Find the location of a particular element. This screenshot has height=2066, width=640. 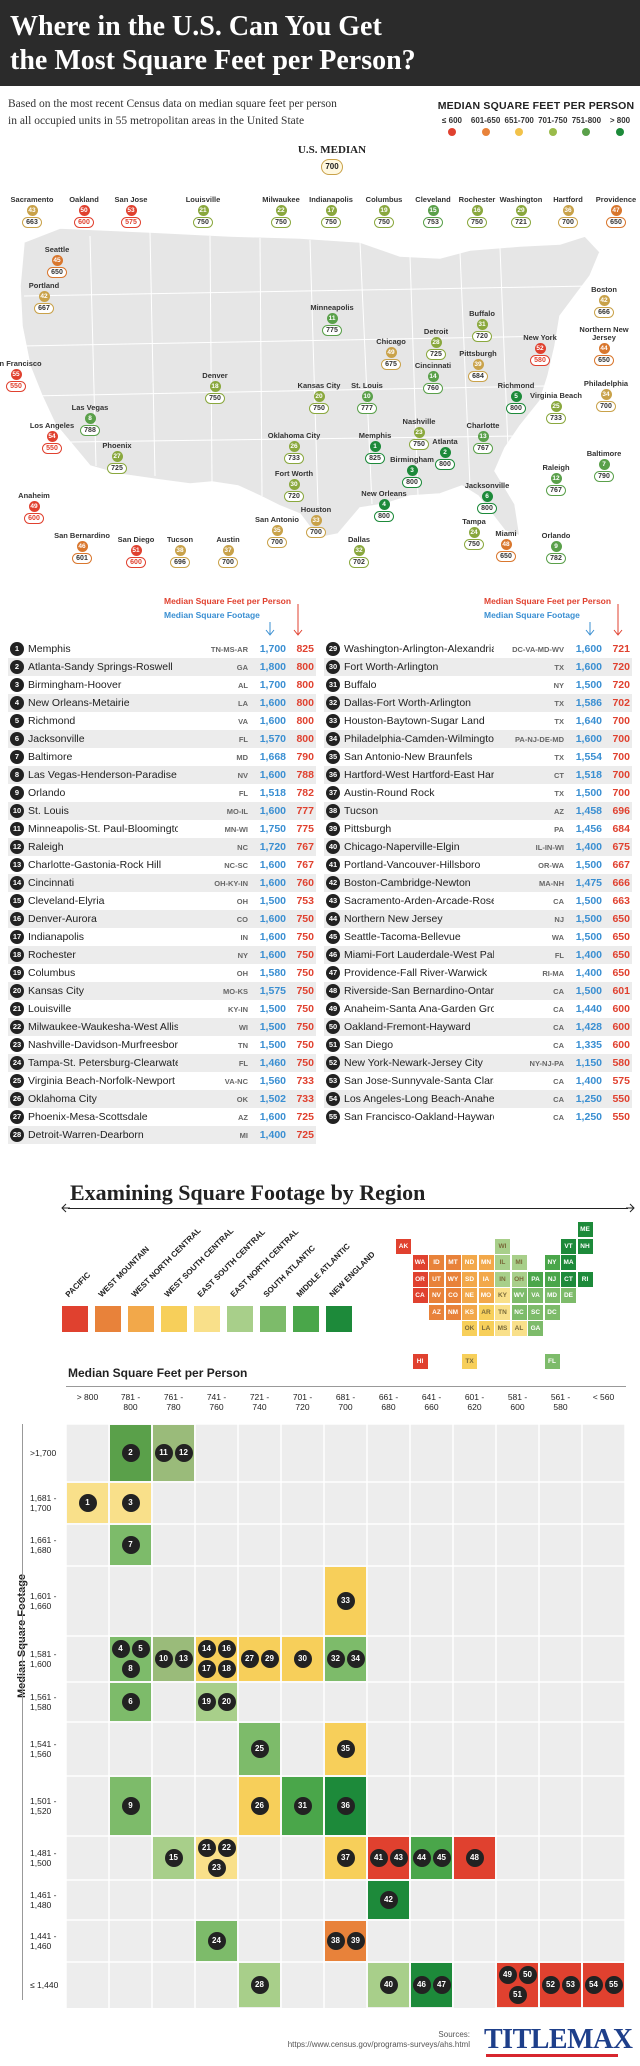

region-label: PACIFIC is located at coordinates (78, 1284).